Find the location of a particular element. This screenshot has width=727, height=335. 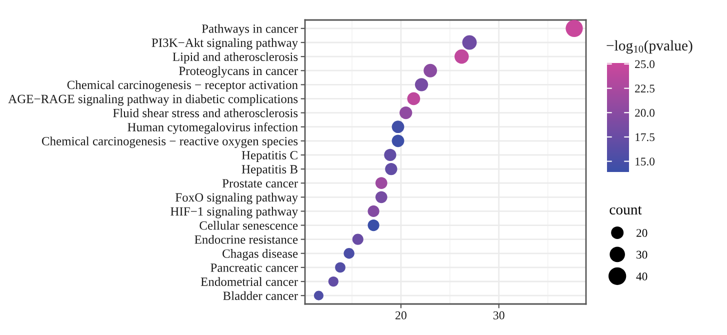

y-tick-label: Proteoglycans in cancer is located at coordinates (238, 72).